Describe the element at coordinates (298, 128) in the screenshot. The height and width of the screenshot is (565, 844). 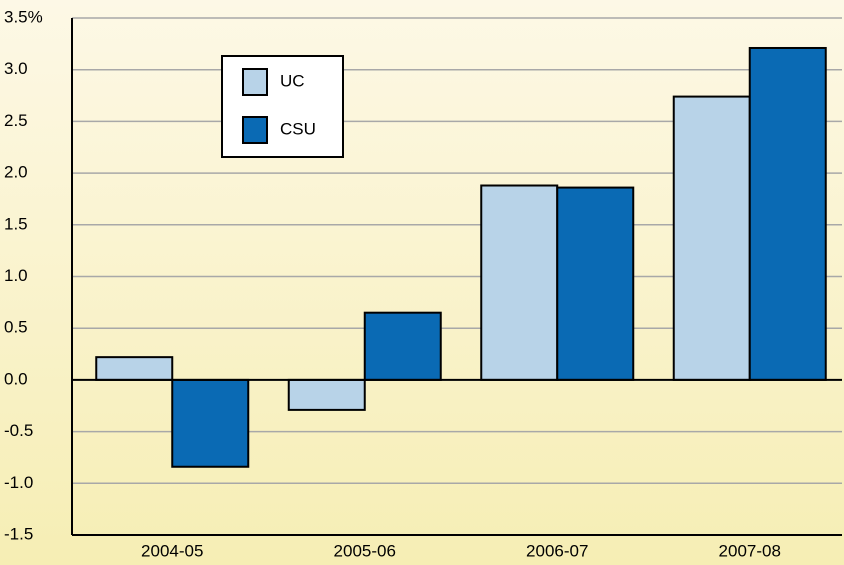
I see `legend-label: CSU` at that location.